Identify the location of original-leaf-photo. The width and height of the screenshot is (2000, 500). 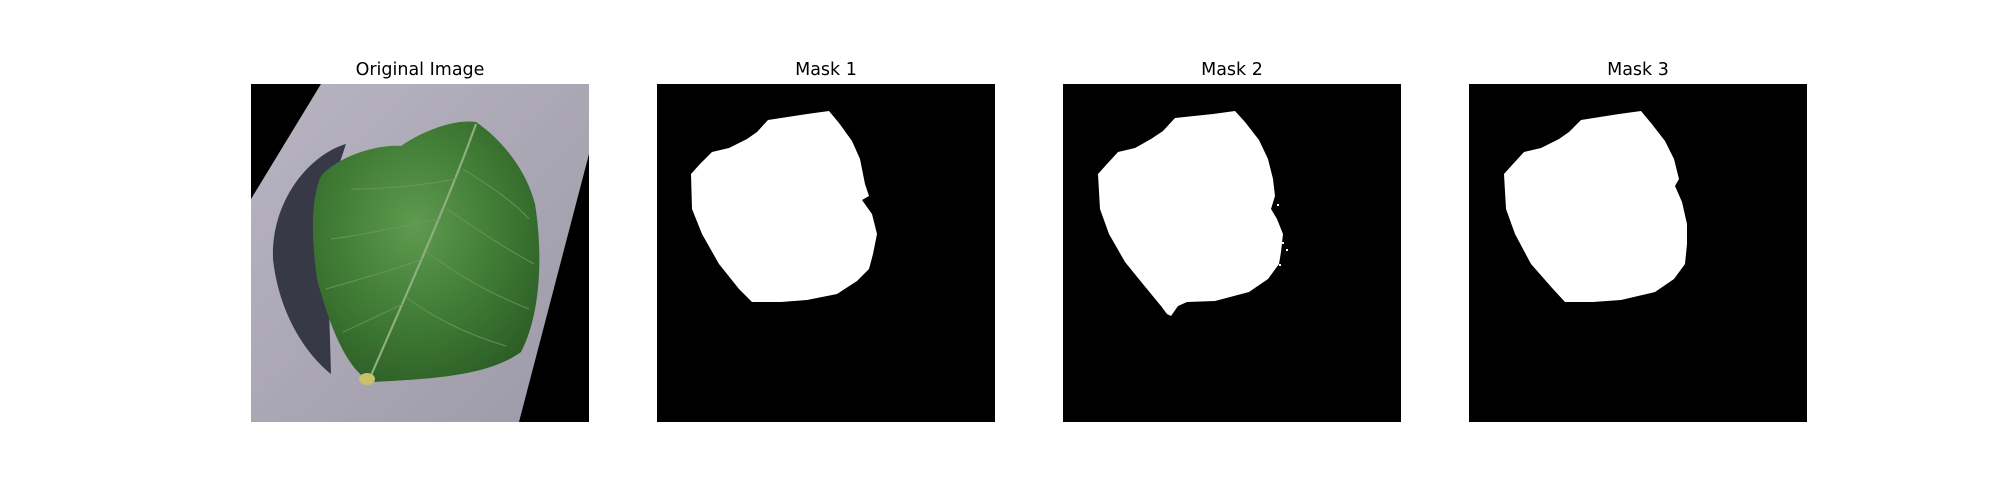
(420, 253).